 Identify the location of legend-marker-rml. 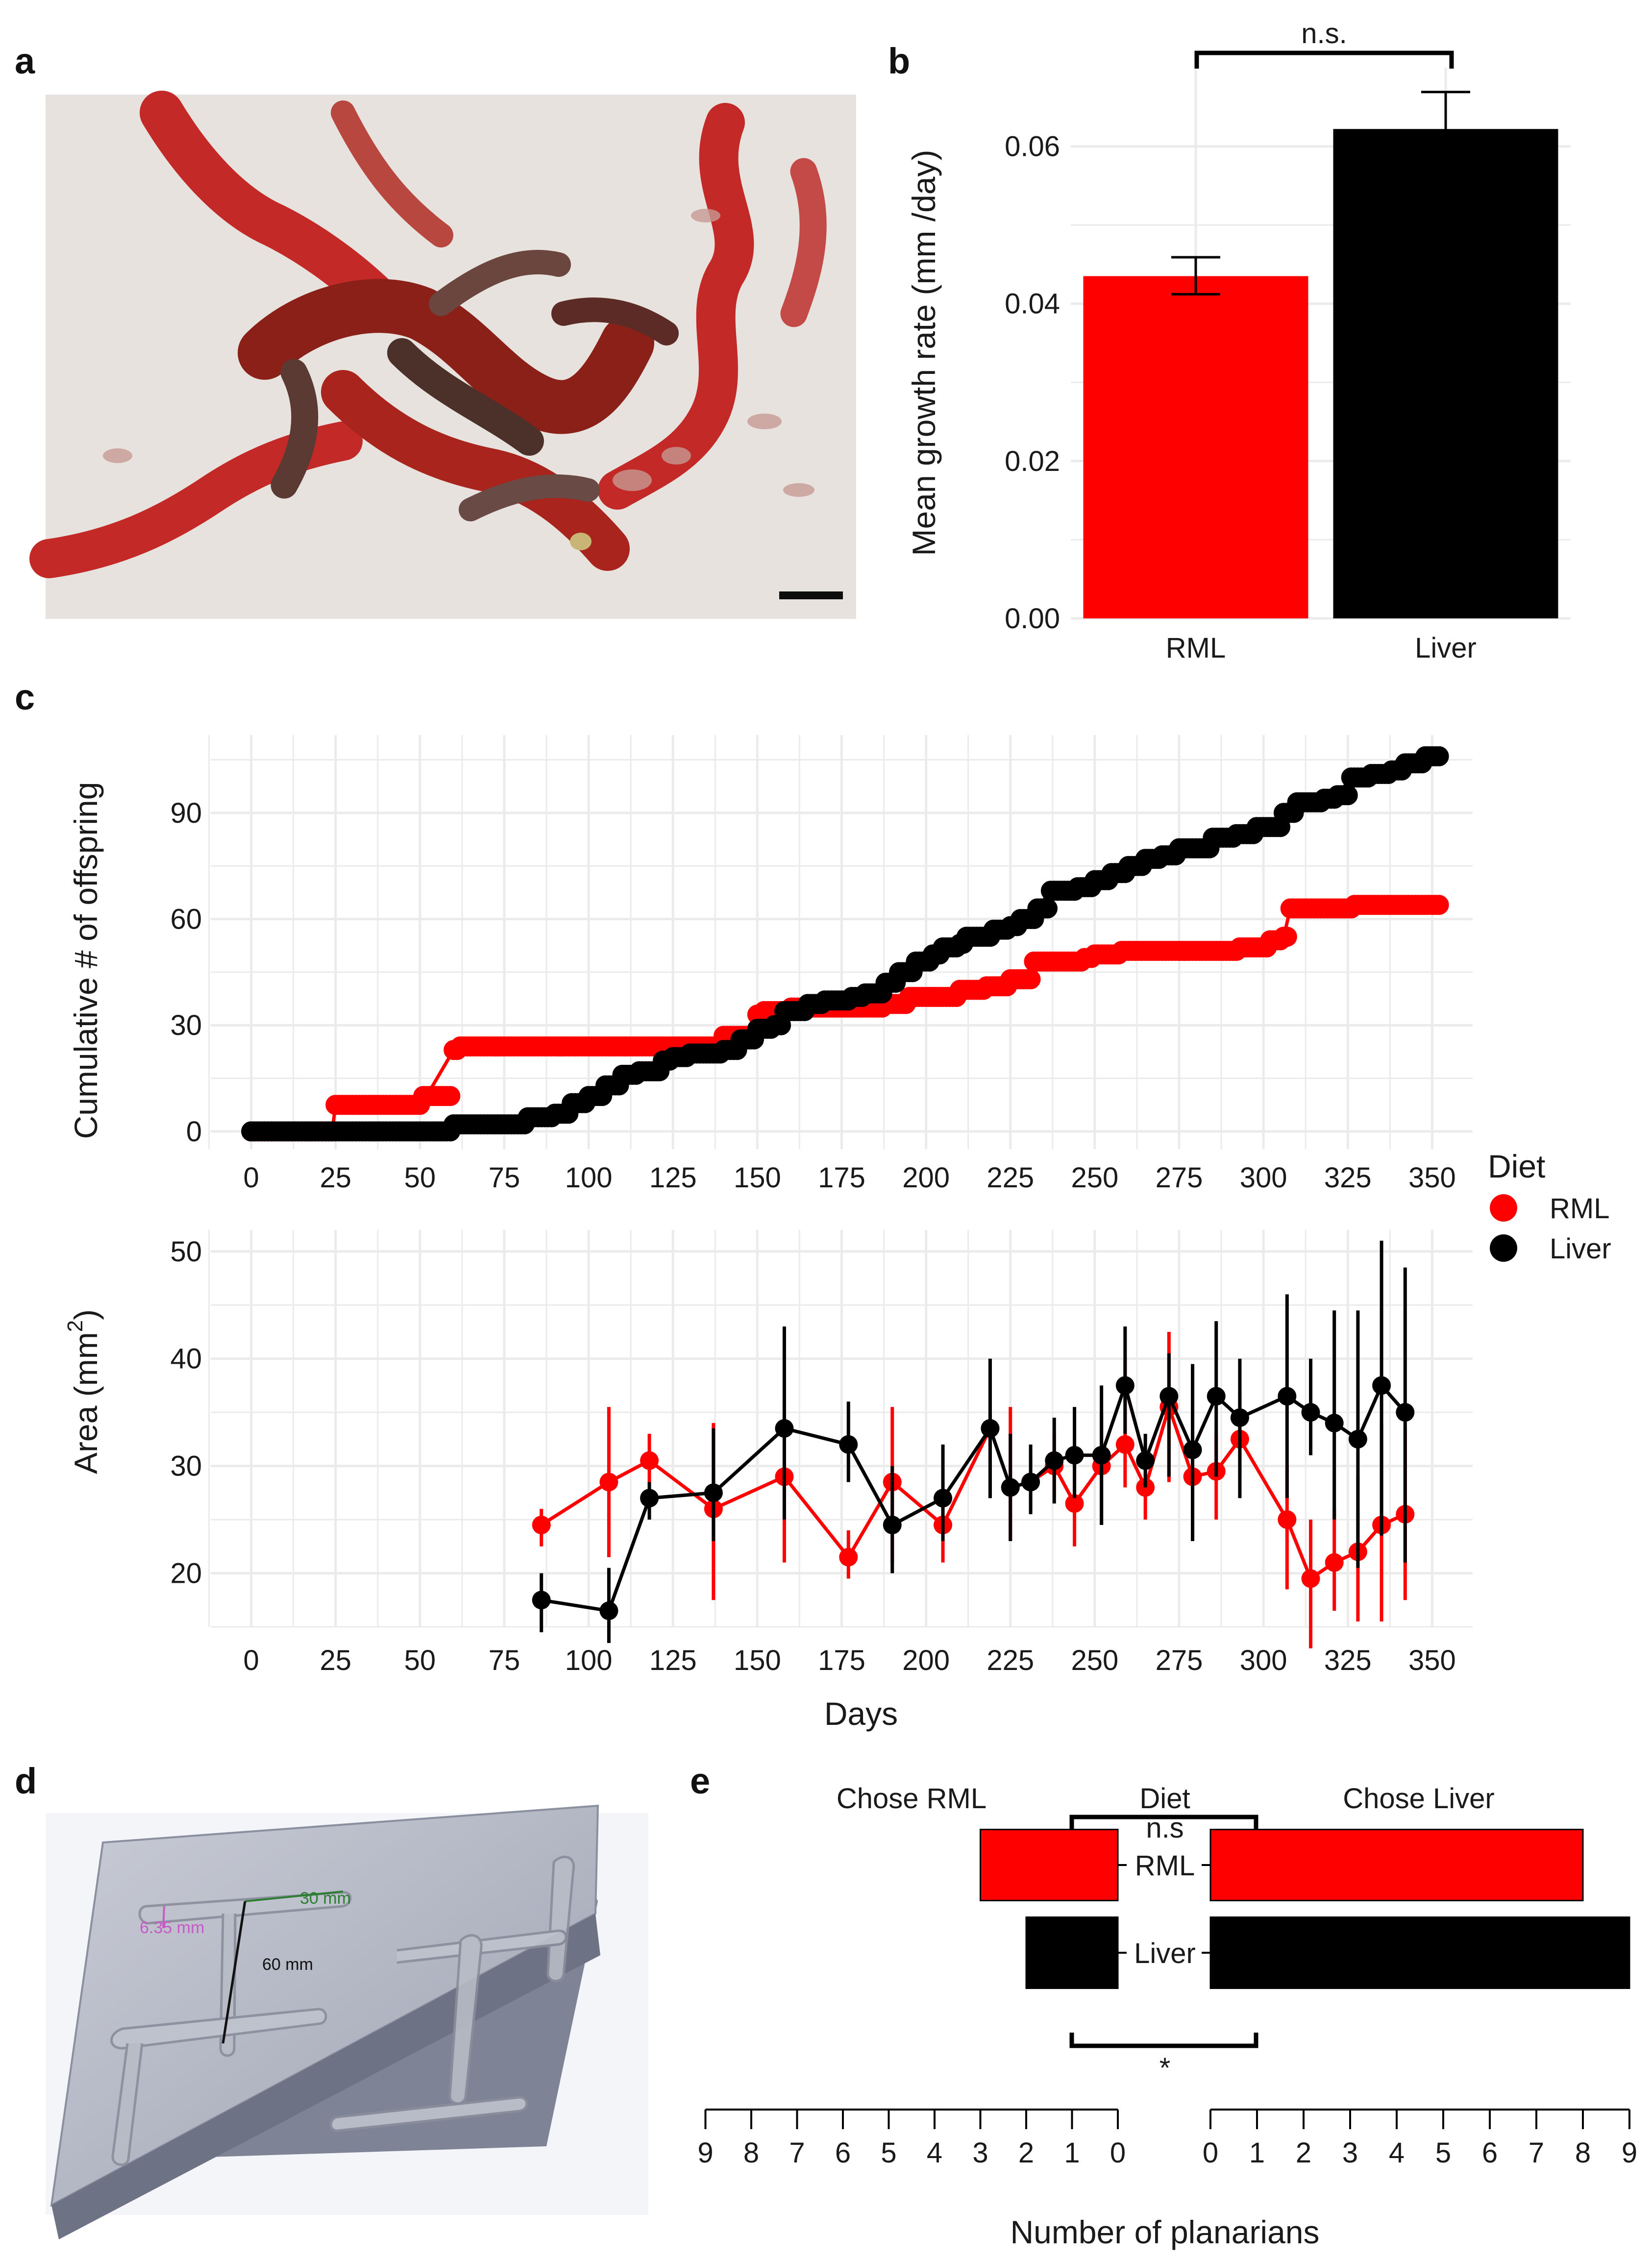
(1503, 1208).